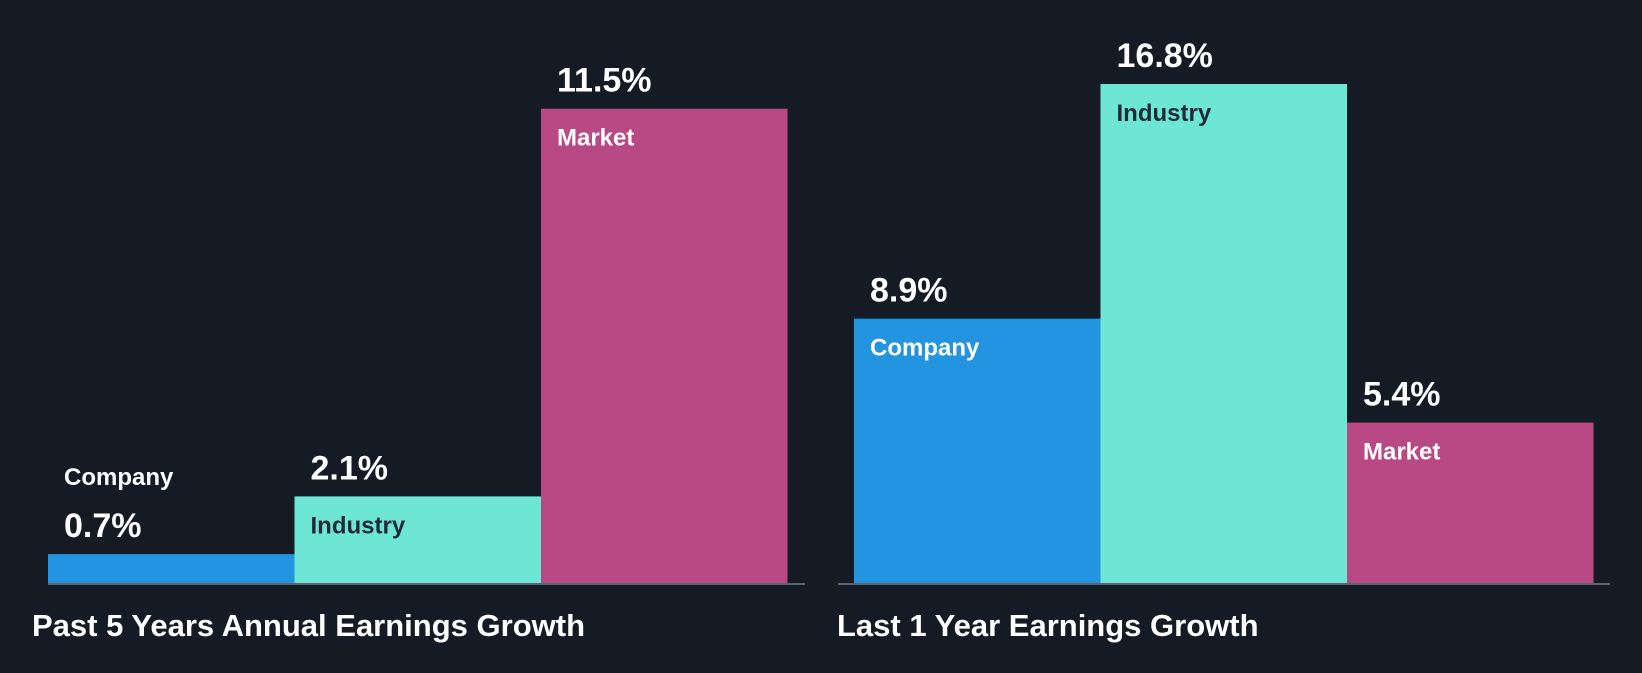 The height and width of the screenshot is (673, 1642). What do you see at coordinates (350, 468) in the screenshot?
I see `value-label-industry: 2.1%` at bounding box center [350, 468].